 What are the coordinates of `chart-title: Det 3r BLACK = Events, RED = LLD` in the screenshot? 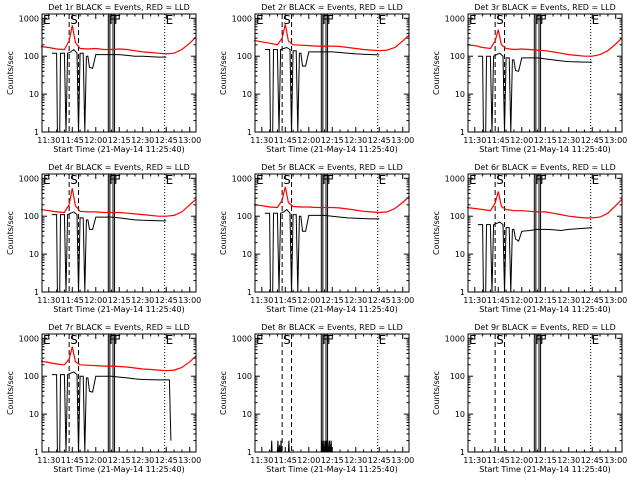 It's located at (545, 7).